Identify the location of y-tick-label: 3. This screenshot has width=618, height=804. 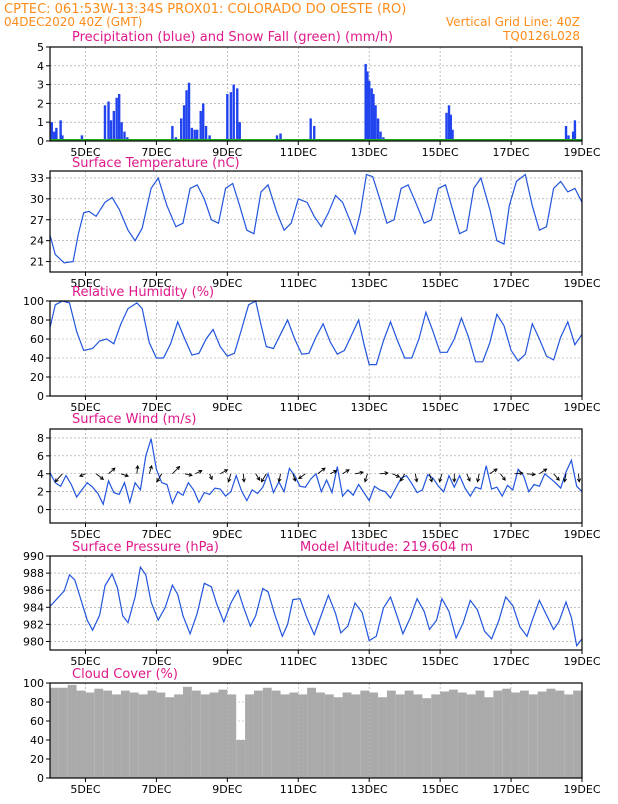
(40, 85).